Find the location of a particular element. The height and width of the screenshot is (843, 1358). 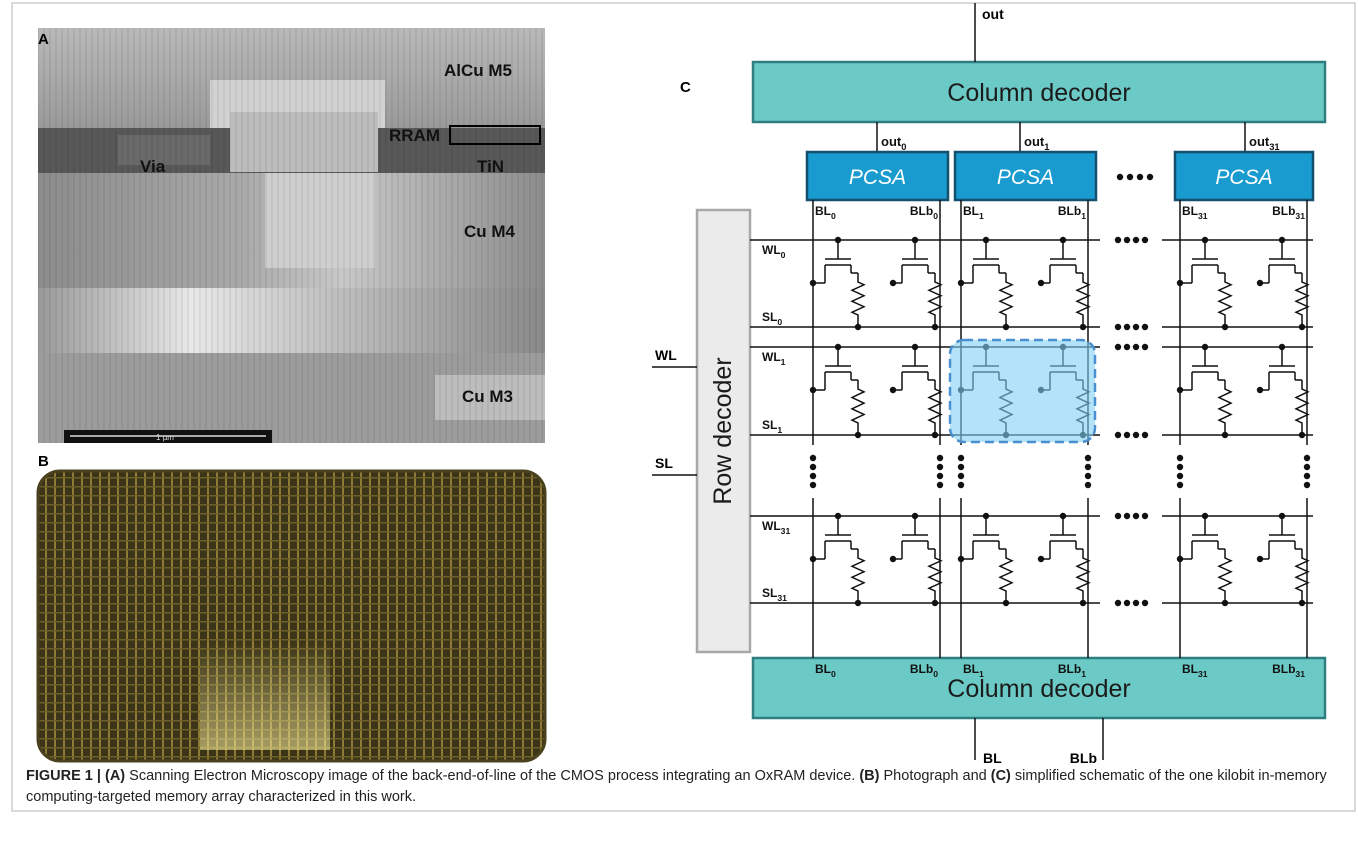

output-label: out is located at coordinates (993, 14).